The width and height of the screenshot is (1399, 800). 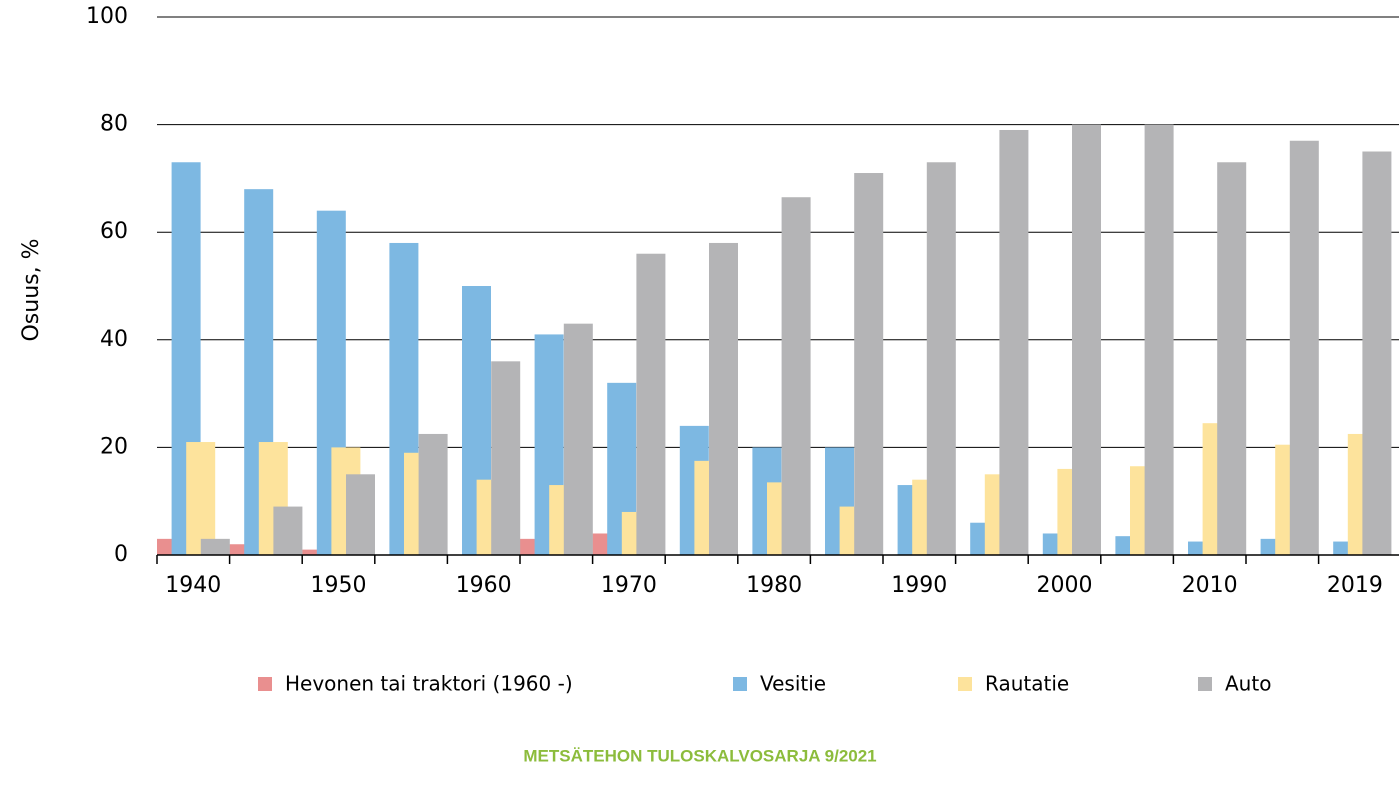 I want to click on y-tick-label: 20, so click(x=114, y=446).